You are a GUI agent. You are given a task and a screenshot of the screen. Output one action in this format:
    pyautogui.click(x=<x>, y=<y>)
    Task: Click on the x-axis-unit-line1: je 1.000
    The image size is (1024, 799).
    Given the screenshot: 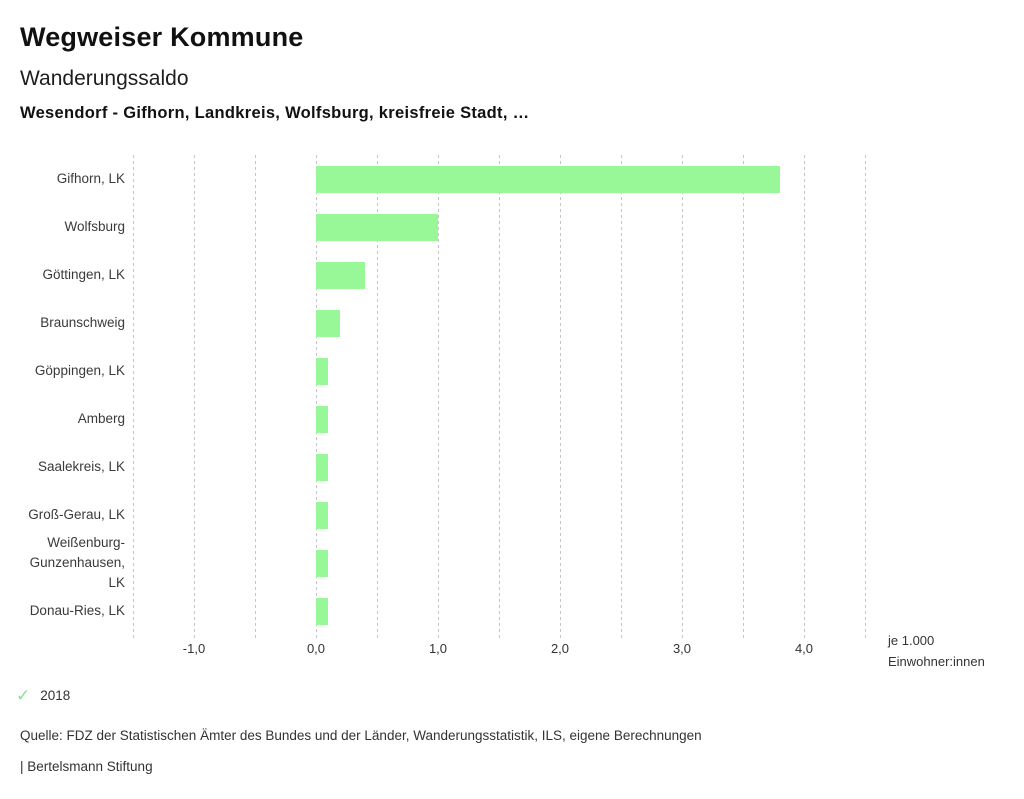 What is the action you would take?
    pyautogui.click(x=911, y=640)
    